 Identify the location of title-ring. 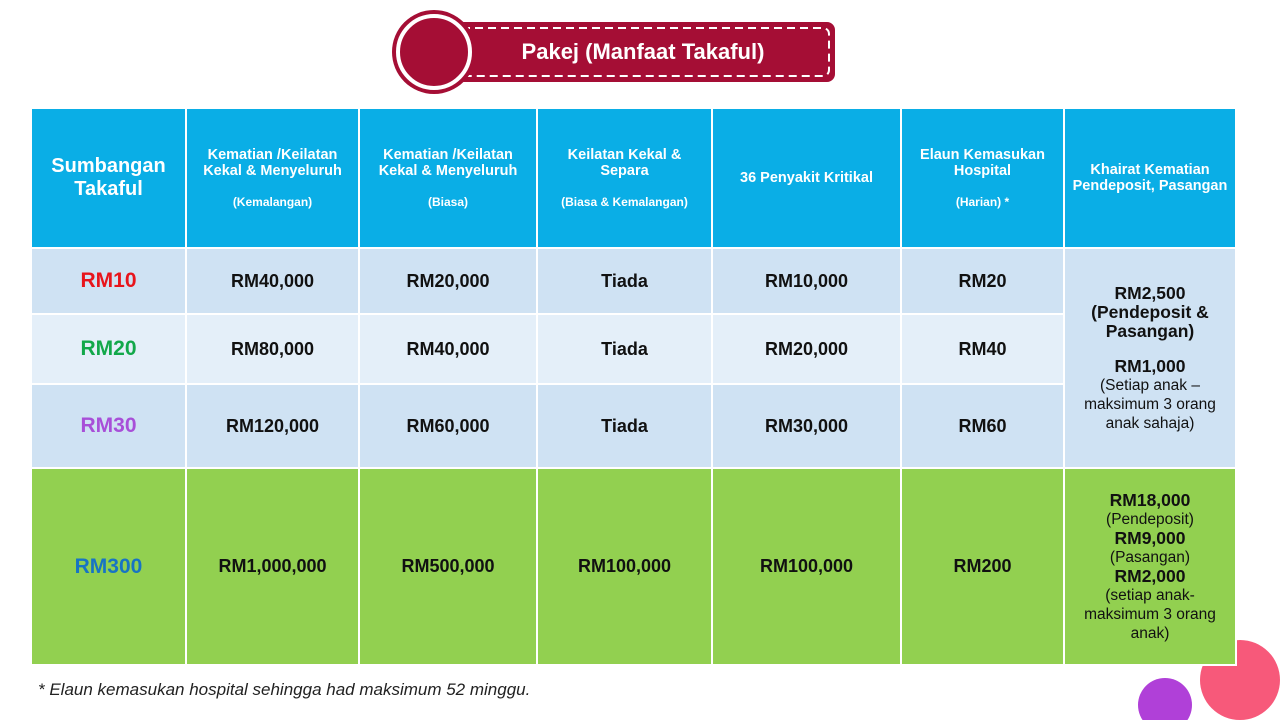
(434, 52).